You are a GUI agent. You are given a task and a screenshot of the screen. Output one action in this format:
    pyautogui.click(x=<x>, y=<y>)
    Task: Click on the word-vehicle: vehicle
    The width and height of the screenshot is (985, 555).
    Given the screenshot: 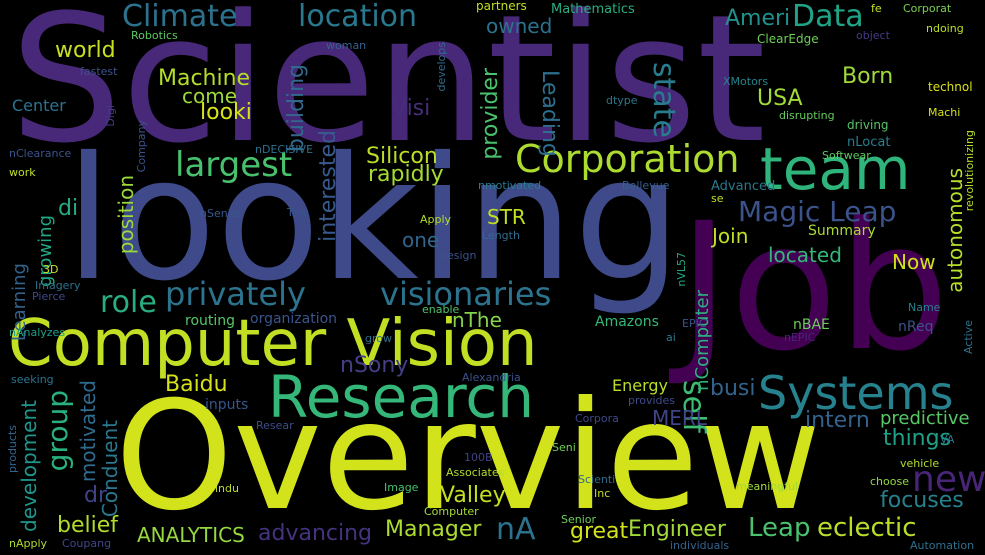 What is the action you would take?
    pyautogui.click(x=920, y=463)
    